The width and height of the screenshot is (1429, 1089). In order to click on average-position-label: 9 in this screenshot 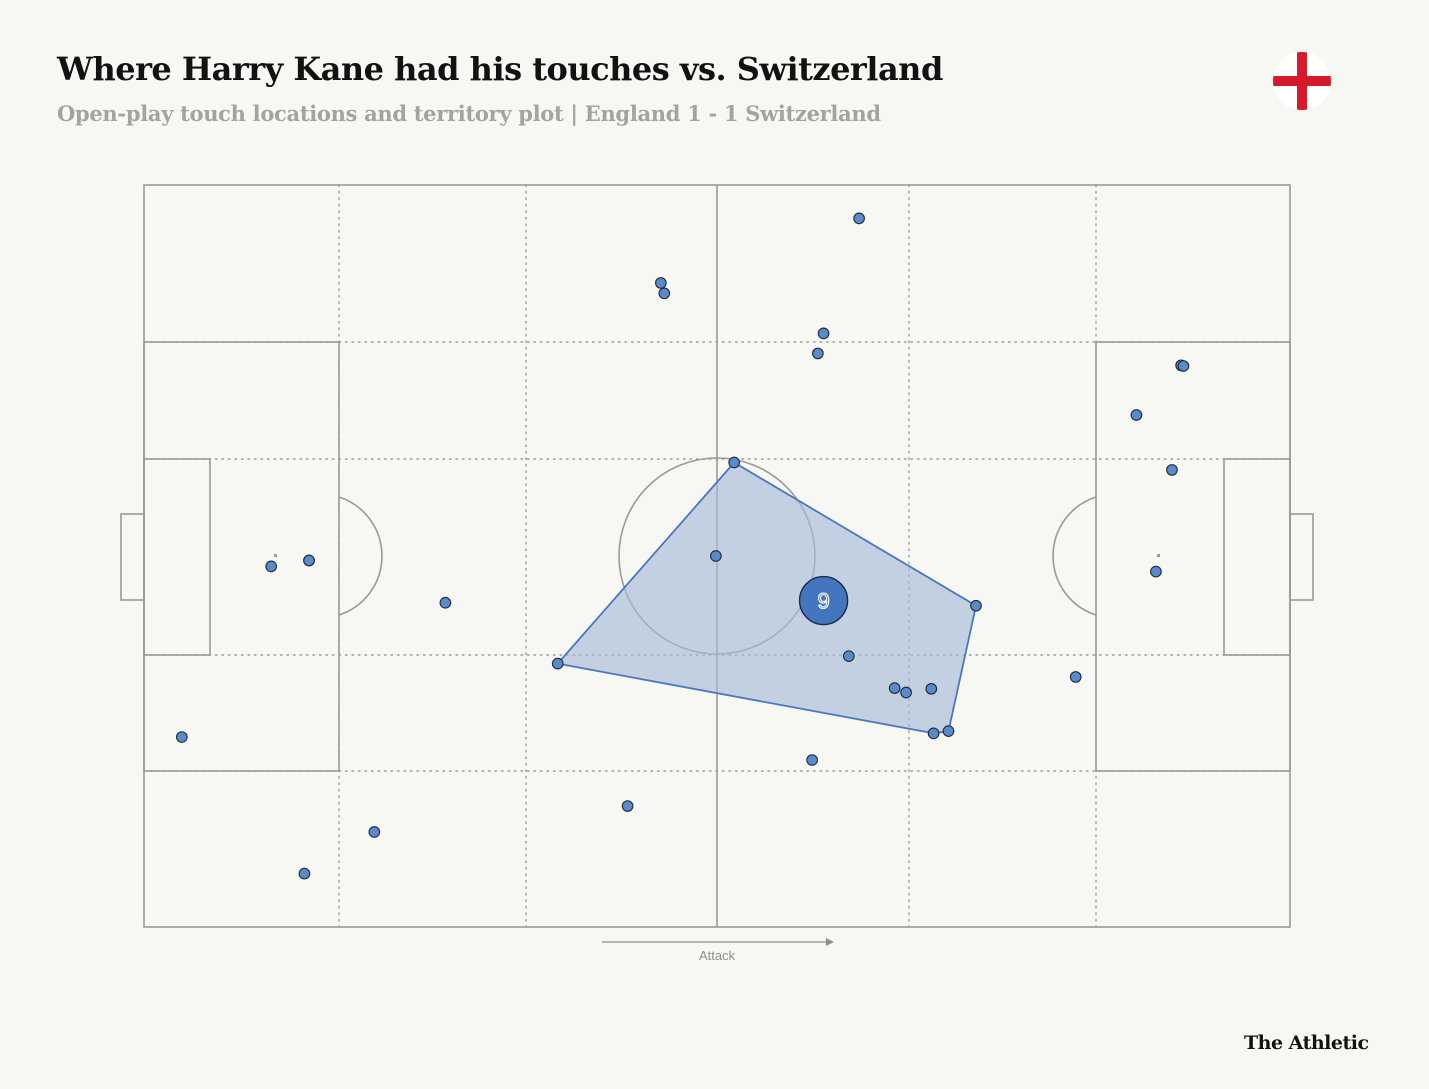, I will do `click(823, 601)`.